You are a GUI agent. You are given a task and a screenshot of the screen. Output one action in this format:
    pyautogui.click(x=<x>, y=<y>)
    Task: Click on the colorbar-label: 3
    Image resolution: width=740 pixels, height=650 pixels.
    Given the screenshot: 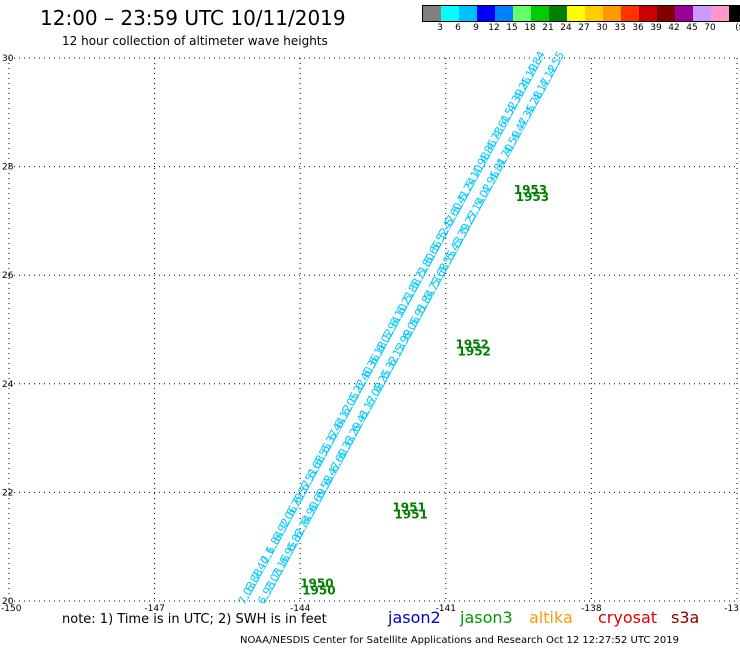 What is the action you would take?
    pyautogui.click(x=440, y=28)
    